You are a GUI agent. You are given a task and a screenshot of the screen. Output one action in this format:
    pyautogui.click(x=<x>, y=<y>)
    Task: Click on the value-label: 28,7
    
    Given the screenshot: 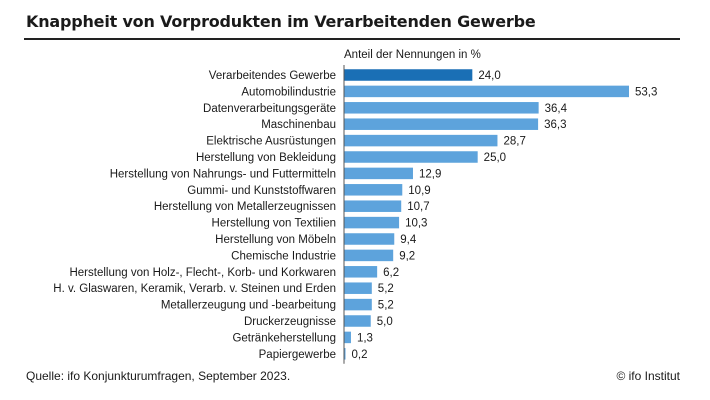 What is the action you would take?
    pyautogui.click(x=514, y=142)
    